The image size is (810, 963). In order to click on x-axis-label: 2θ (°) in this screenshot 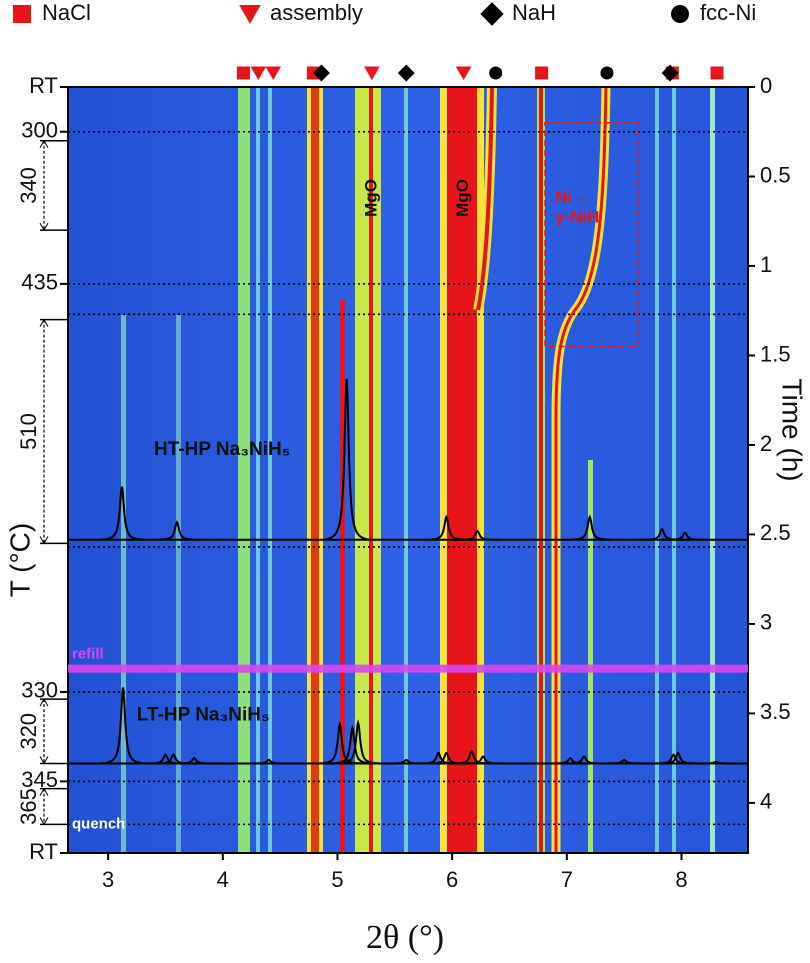, I will do `click(405, 937)`.